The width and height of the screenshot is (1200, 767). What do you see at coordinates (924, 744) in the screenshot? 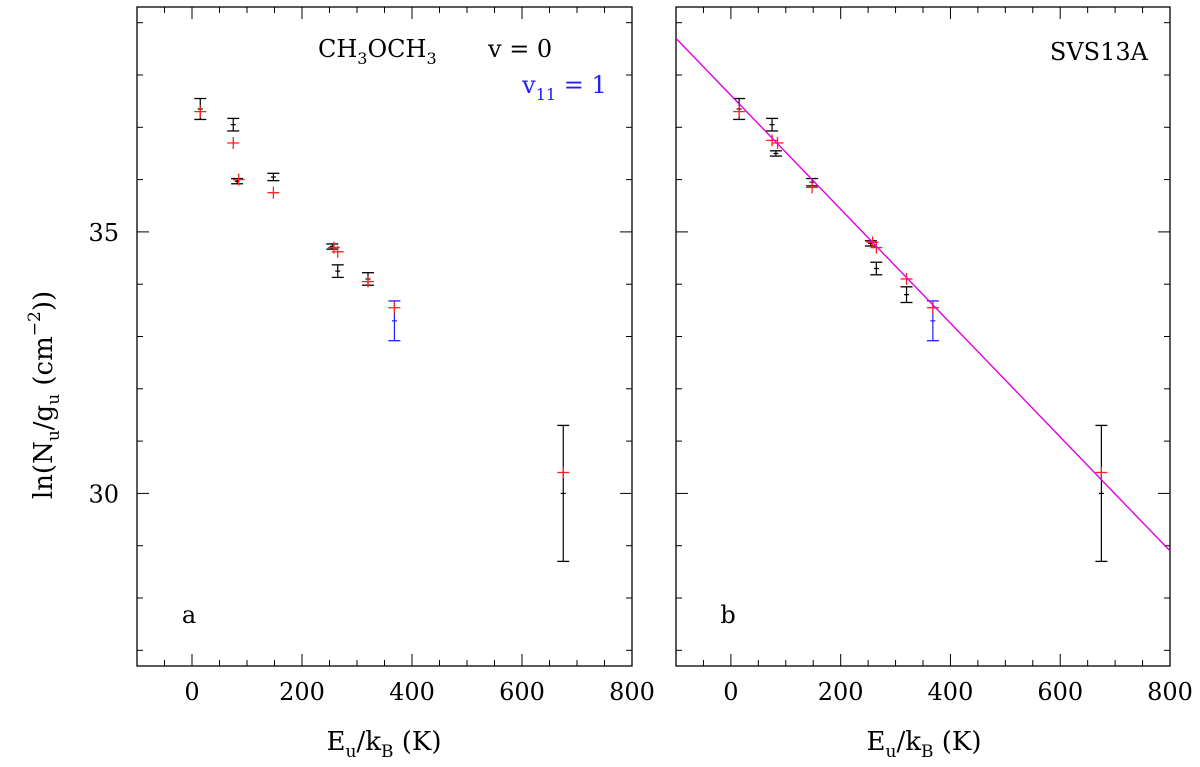
I see `x-axis-label-b: Eu/kB (K)` at bounding box center [924, 744].